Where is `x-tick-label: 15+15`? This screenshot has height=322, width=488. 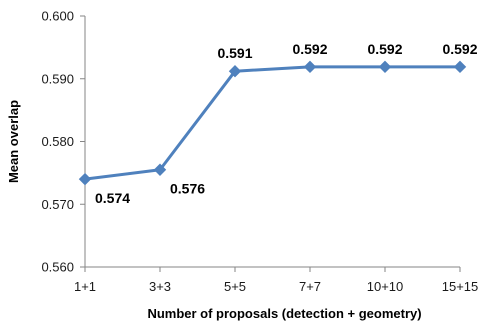
x-tick-label: 15+15 is located at coordinates (460, 286).